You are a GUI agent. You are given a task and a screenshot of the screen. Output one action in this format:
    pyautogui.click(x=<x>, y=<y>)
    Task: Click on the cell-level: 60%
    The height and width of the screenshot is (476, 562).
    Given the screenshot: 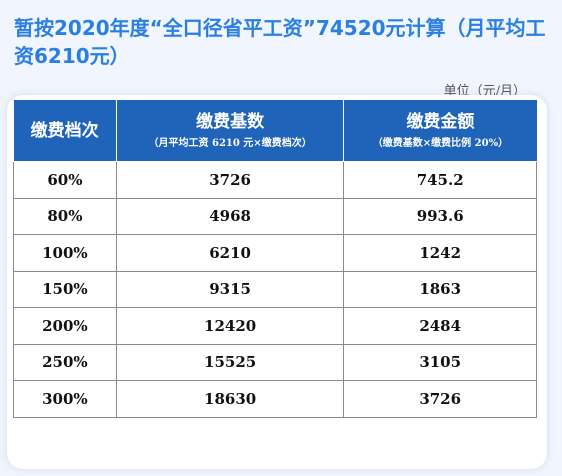 What is the action you would take?
    pyautogui.click(x=65, y=180)
    